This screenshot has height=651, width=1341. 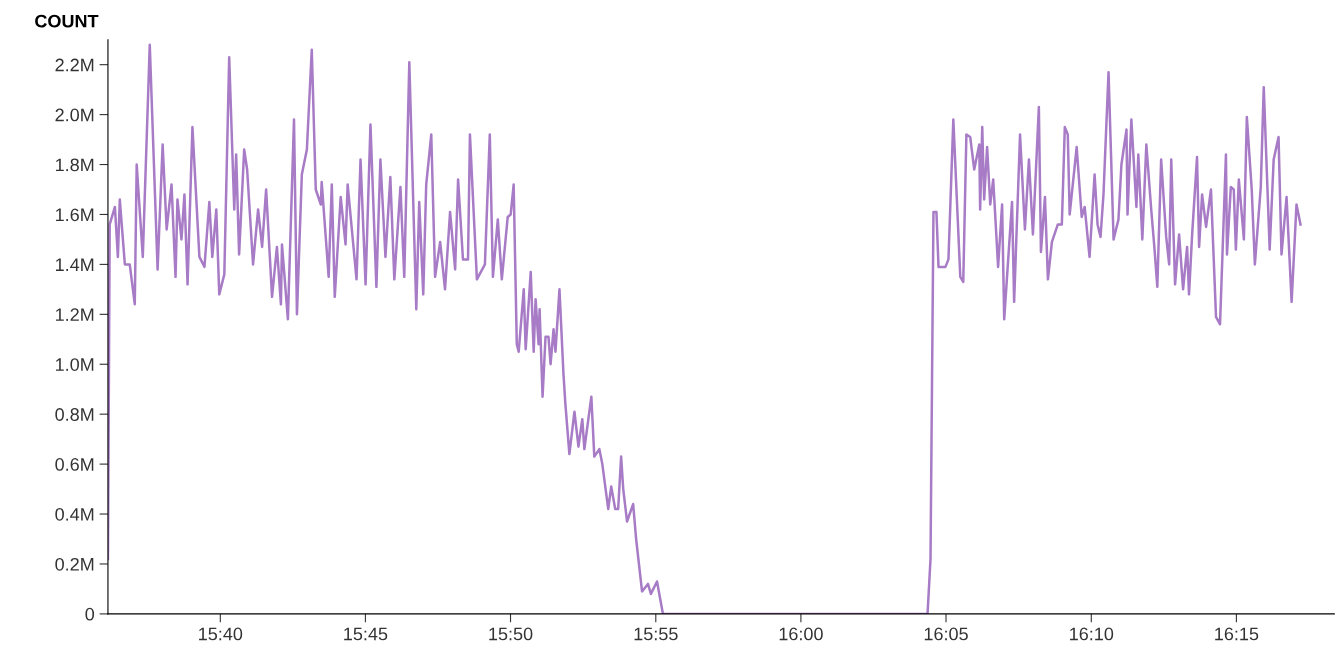 What do you see at coordinates (366, 634) in the screenshot?
I see `x-tick-label: 15:45` at bounding box center [366, 634].